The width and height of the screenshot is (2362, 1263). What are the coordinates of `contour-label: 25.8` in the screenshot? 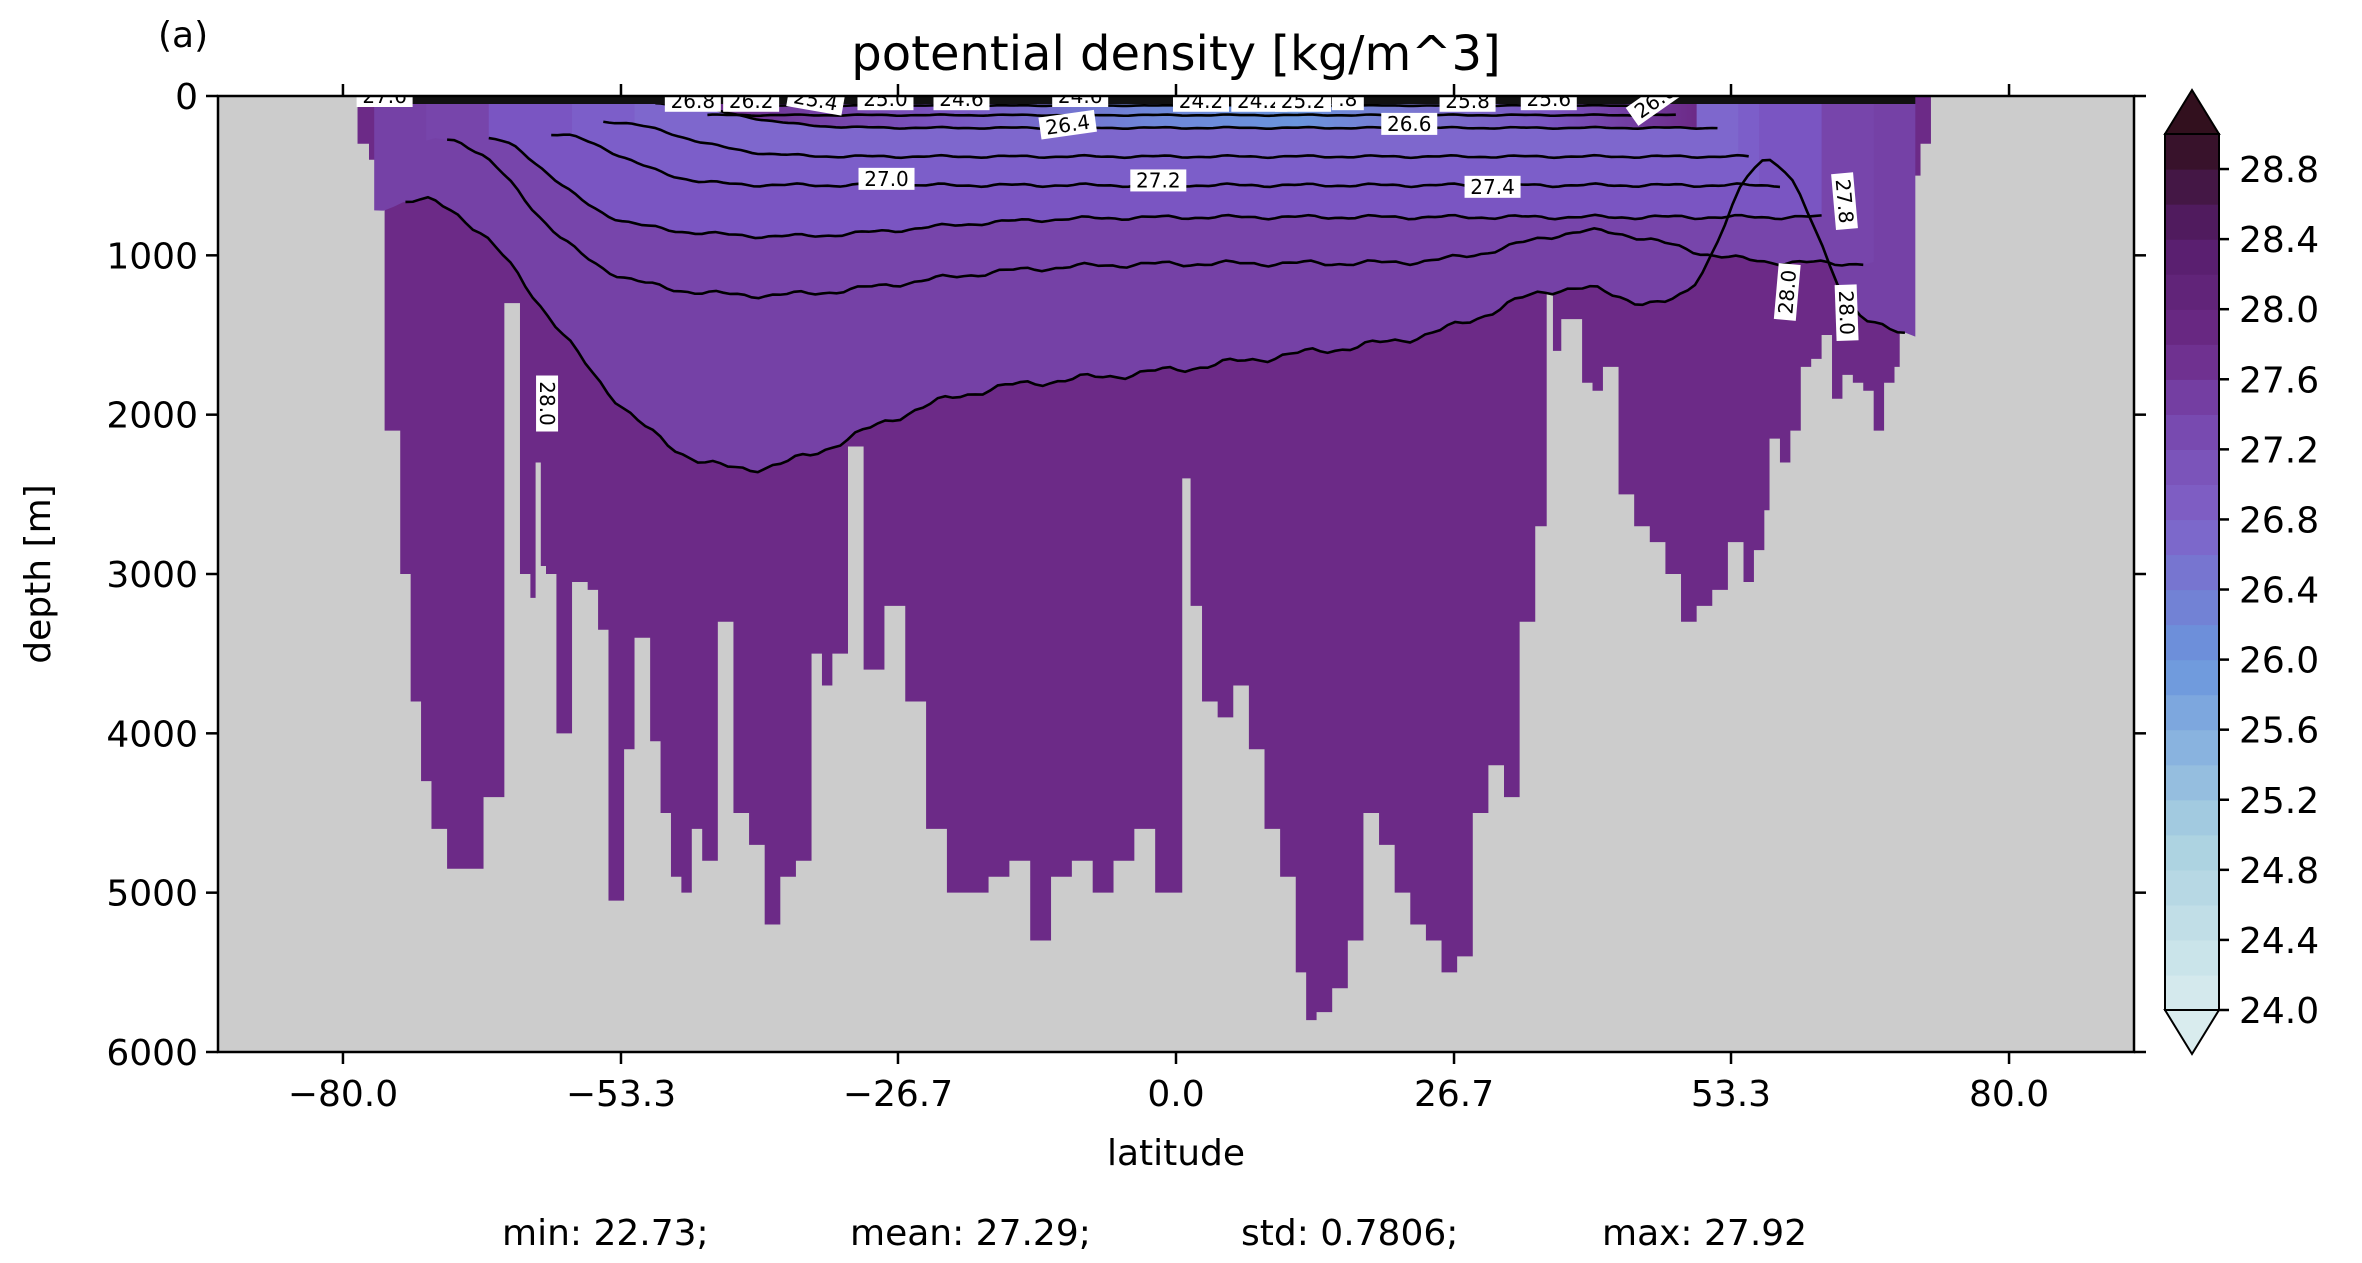 It's located at (1467, 101).